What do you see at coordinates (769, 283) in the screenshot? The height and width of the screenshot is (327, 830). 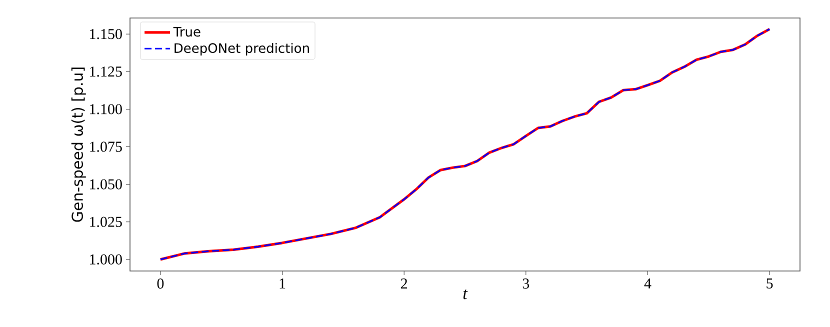 I see `x-tick-label: 5` at bounding box center [769, 283].